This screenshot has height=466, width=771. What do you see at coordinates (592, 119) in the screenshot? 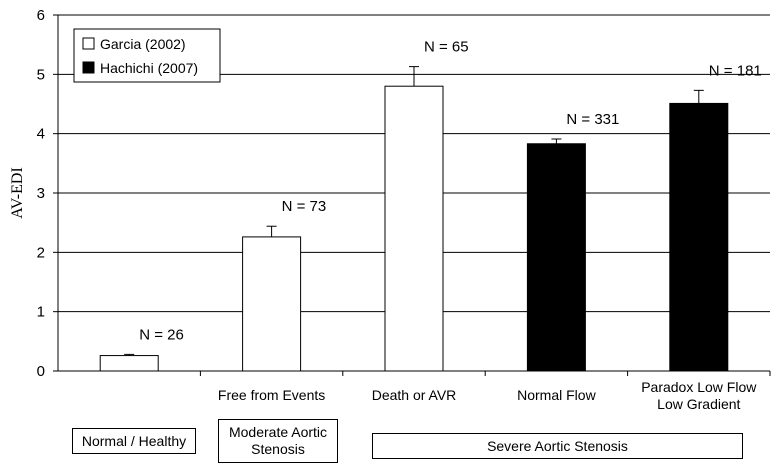
I see `data-label: N = 331` at bounding box center [592, 119].